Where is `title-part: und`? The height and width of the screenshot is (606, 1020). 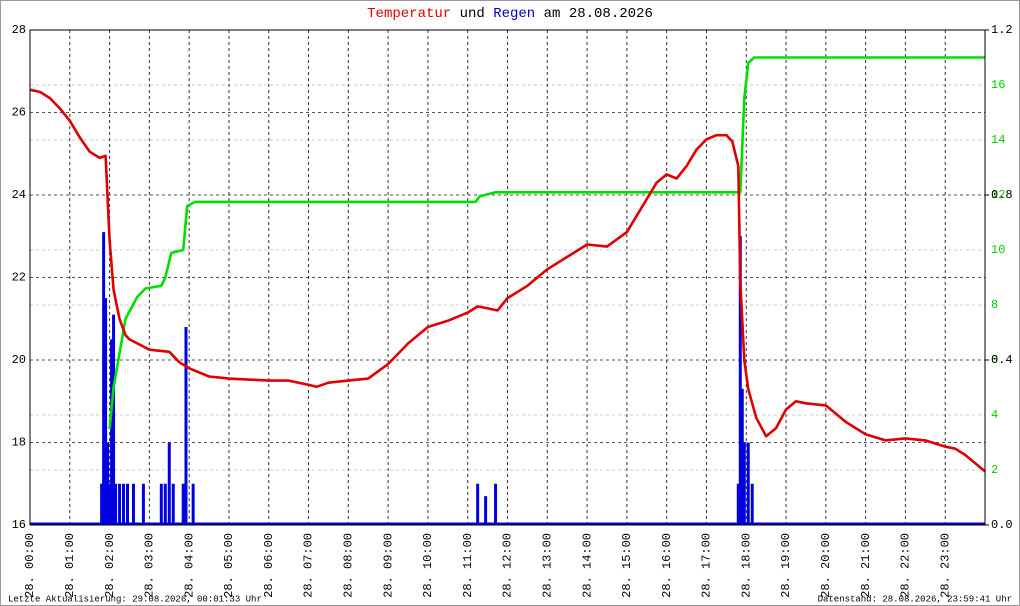 title-part: und is located at coordinates (472, 14).